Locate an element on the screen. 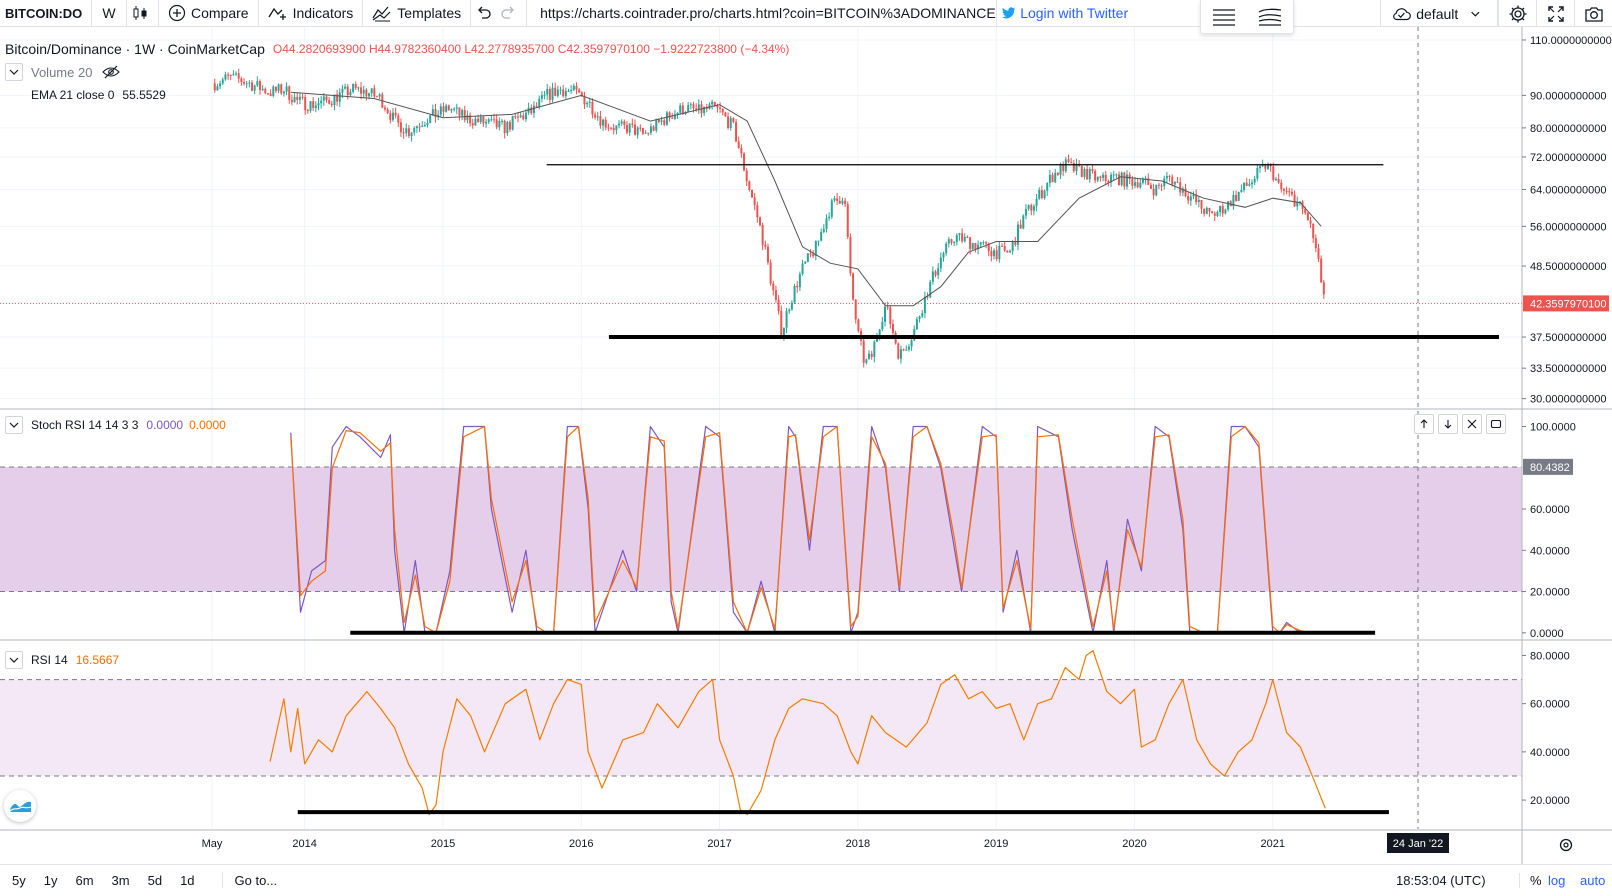 This screenshot has height=896, width=1612. range-button-5y: 5y is located at coordinates (19, 880).